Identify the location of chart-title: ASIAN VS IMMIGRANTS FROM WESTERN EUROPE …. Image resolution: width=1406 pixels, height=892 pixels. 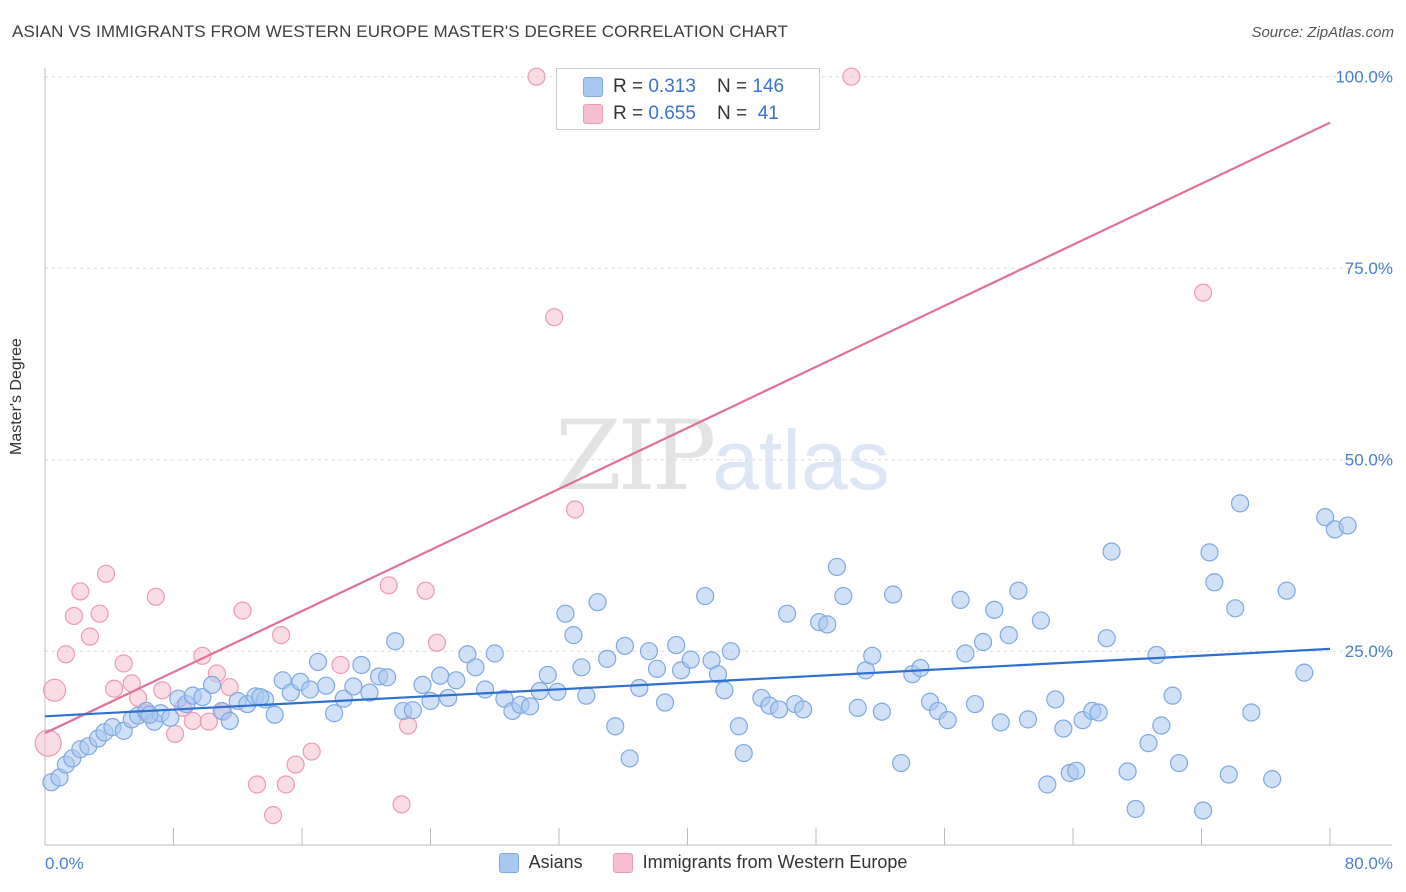
(400, 31).